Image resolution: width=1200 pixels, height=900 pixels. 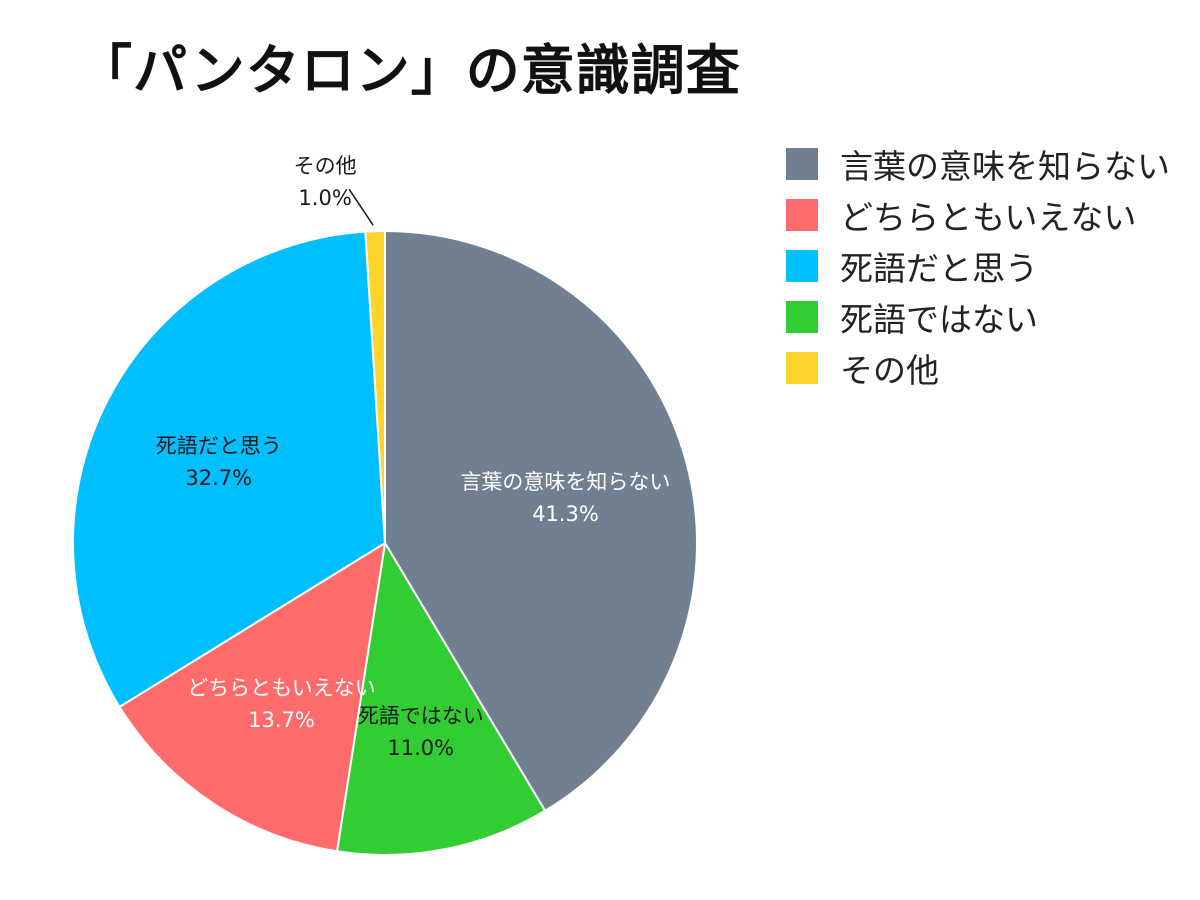 I want to click on slice-value-label: 1.0%, so click(x=324, y=198).